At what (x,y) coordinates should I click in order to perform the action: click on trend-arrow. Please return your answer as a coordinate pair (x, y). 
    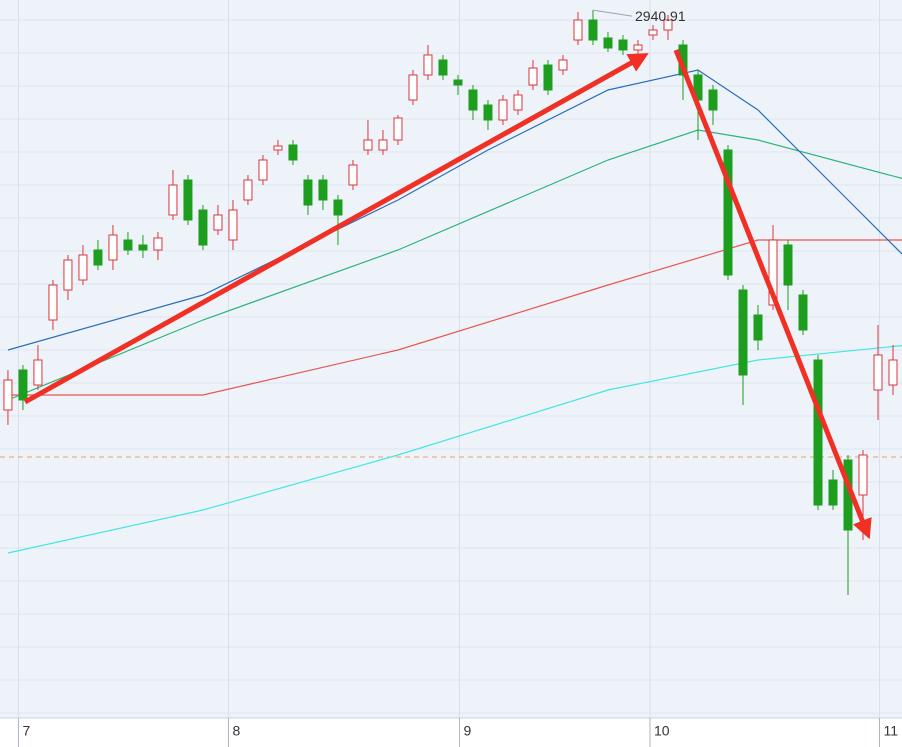
    Looking at the image, I should click on (772, 294).